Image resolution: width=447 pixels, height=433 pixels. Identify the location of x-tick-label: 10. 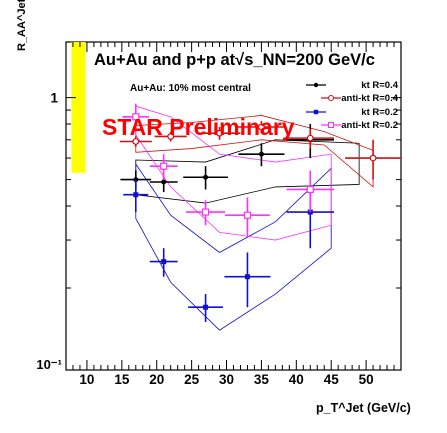
(86, 379).